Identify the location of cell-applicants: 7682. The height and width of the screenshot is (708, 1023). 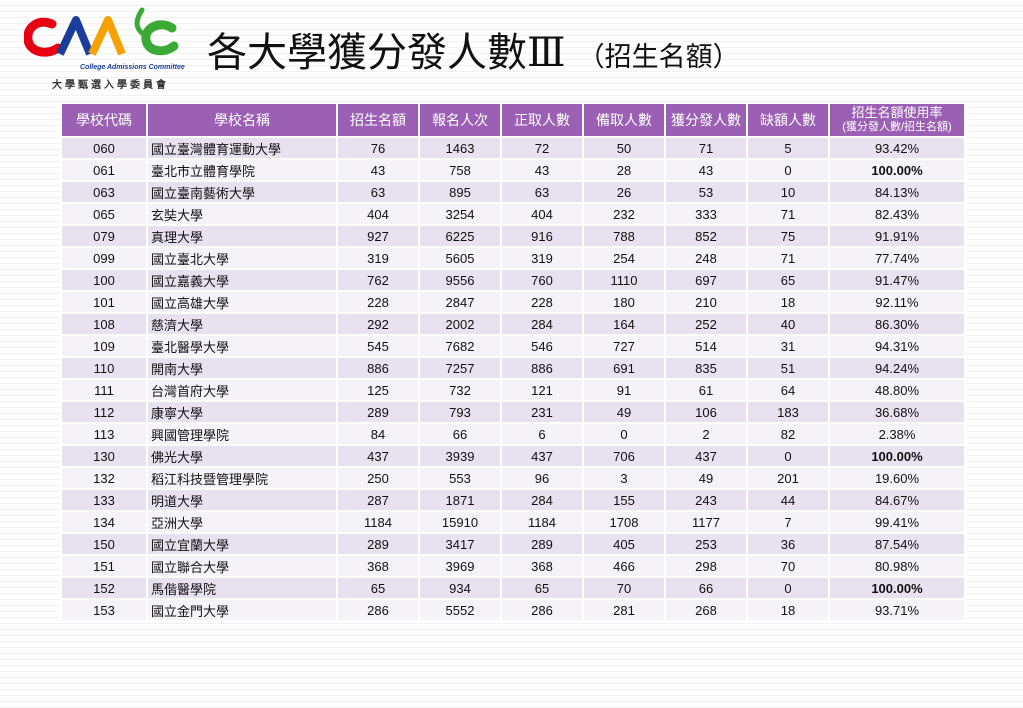
(460, 346).